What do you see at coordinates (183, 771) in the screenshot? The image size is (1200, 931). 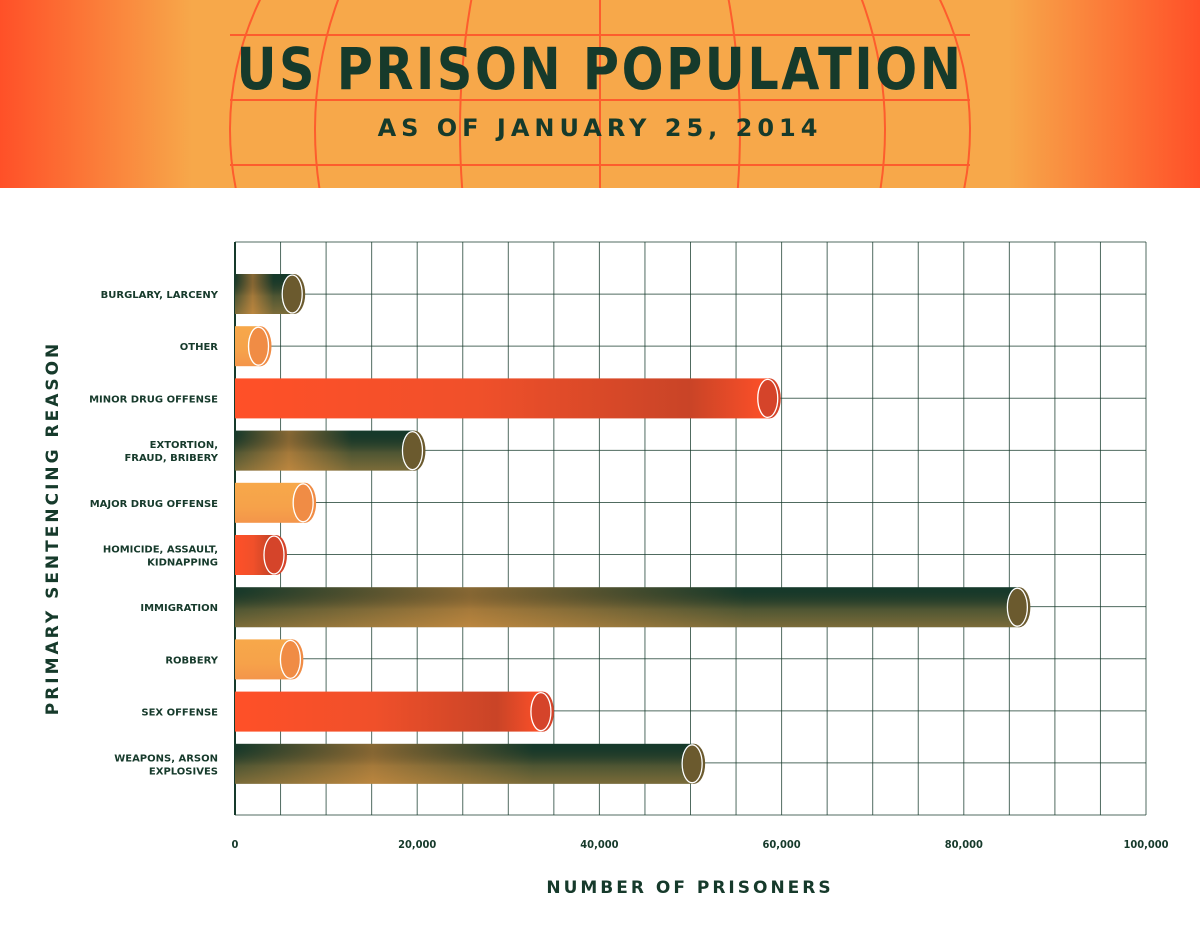 I see `category-label: EXPLOSIVES` at bounding box center [183, 771].